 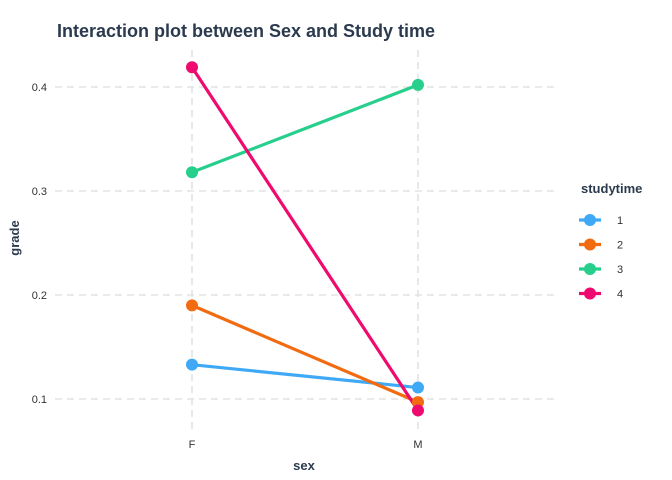 I want to click on y-tick-label-2: 0.2, so click(x=39, y=296).